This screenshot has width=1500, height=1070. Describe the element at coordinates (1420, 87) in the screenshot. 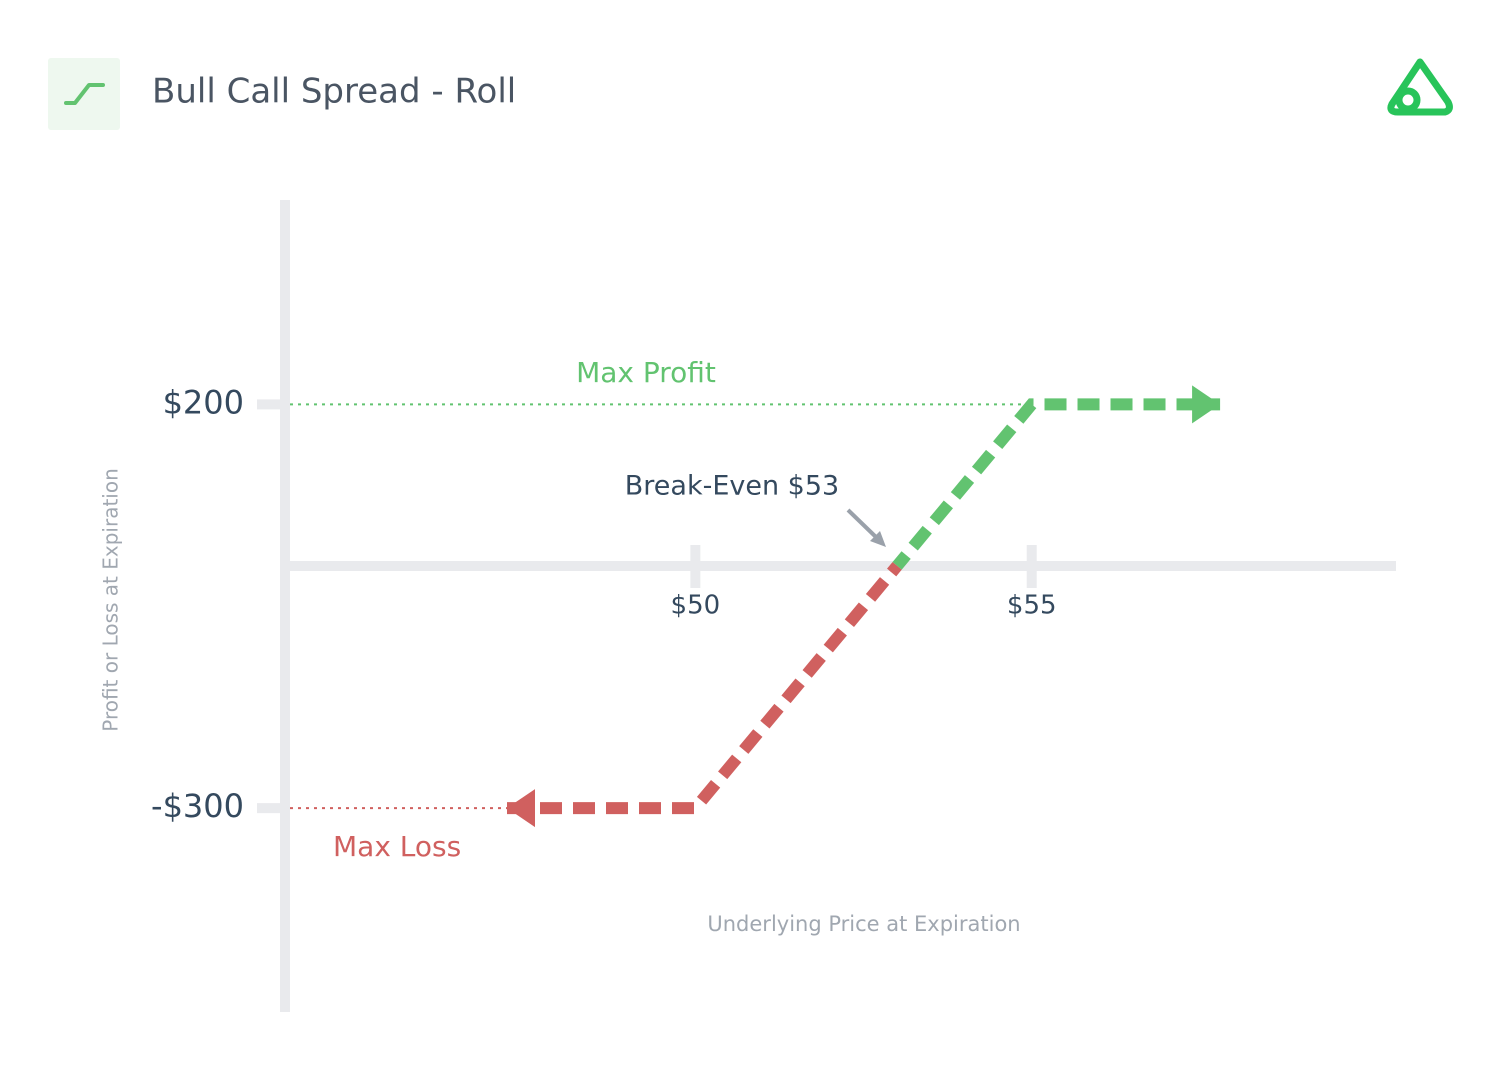

I see `logo` at that location.